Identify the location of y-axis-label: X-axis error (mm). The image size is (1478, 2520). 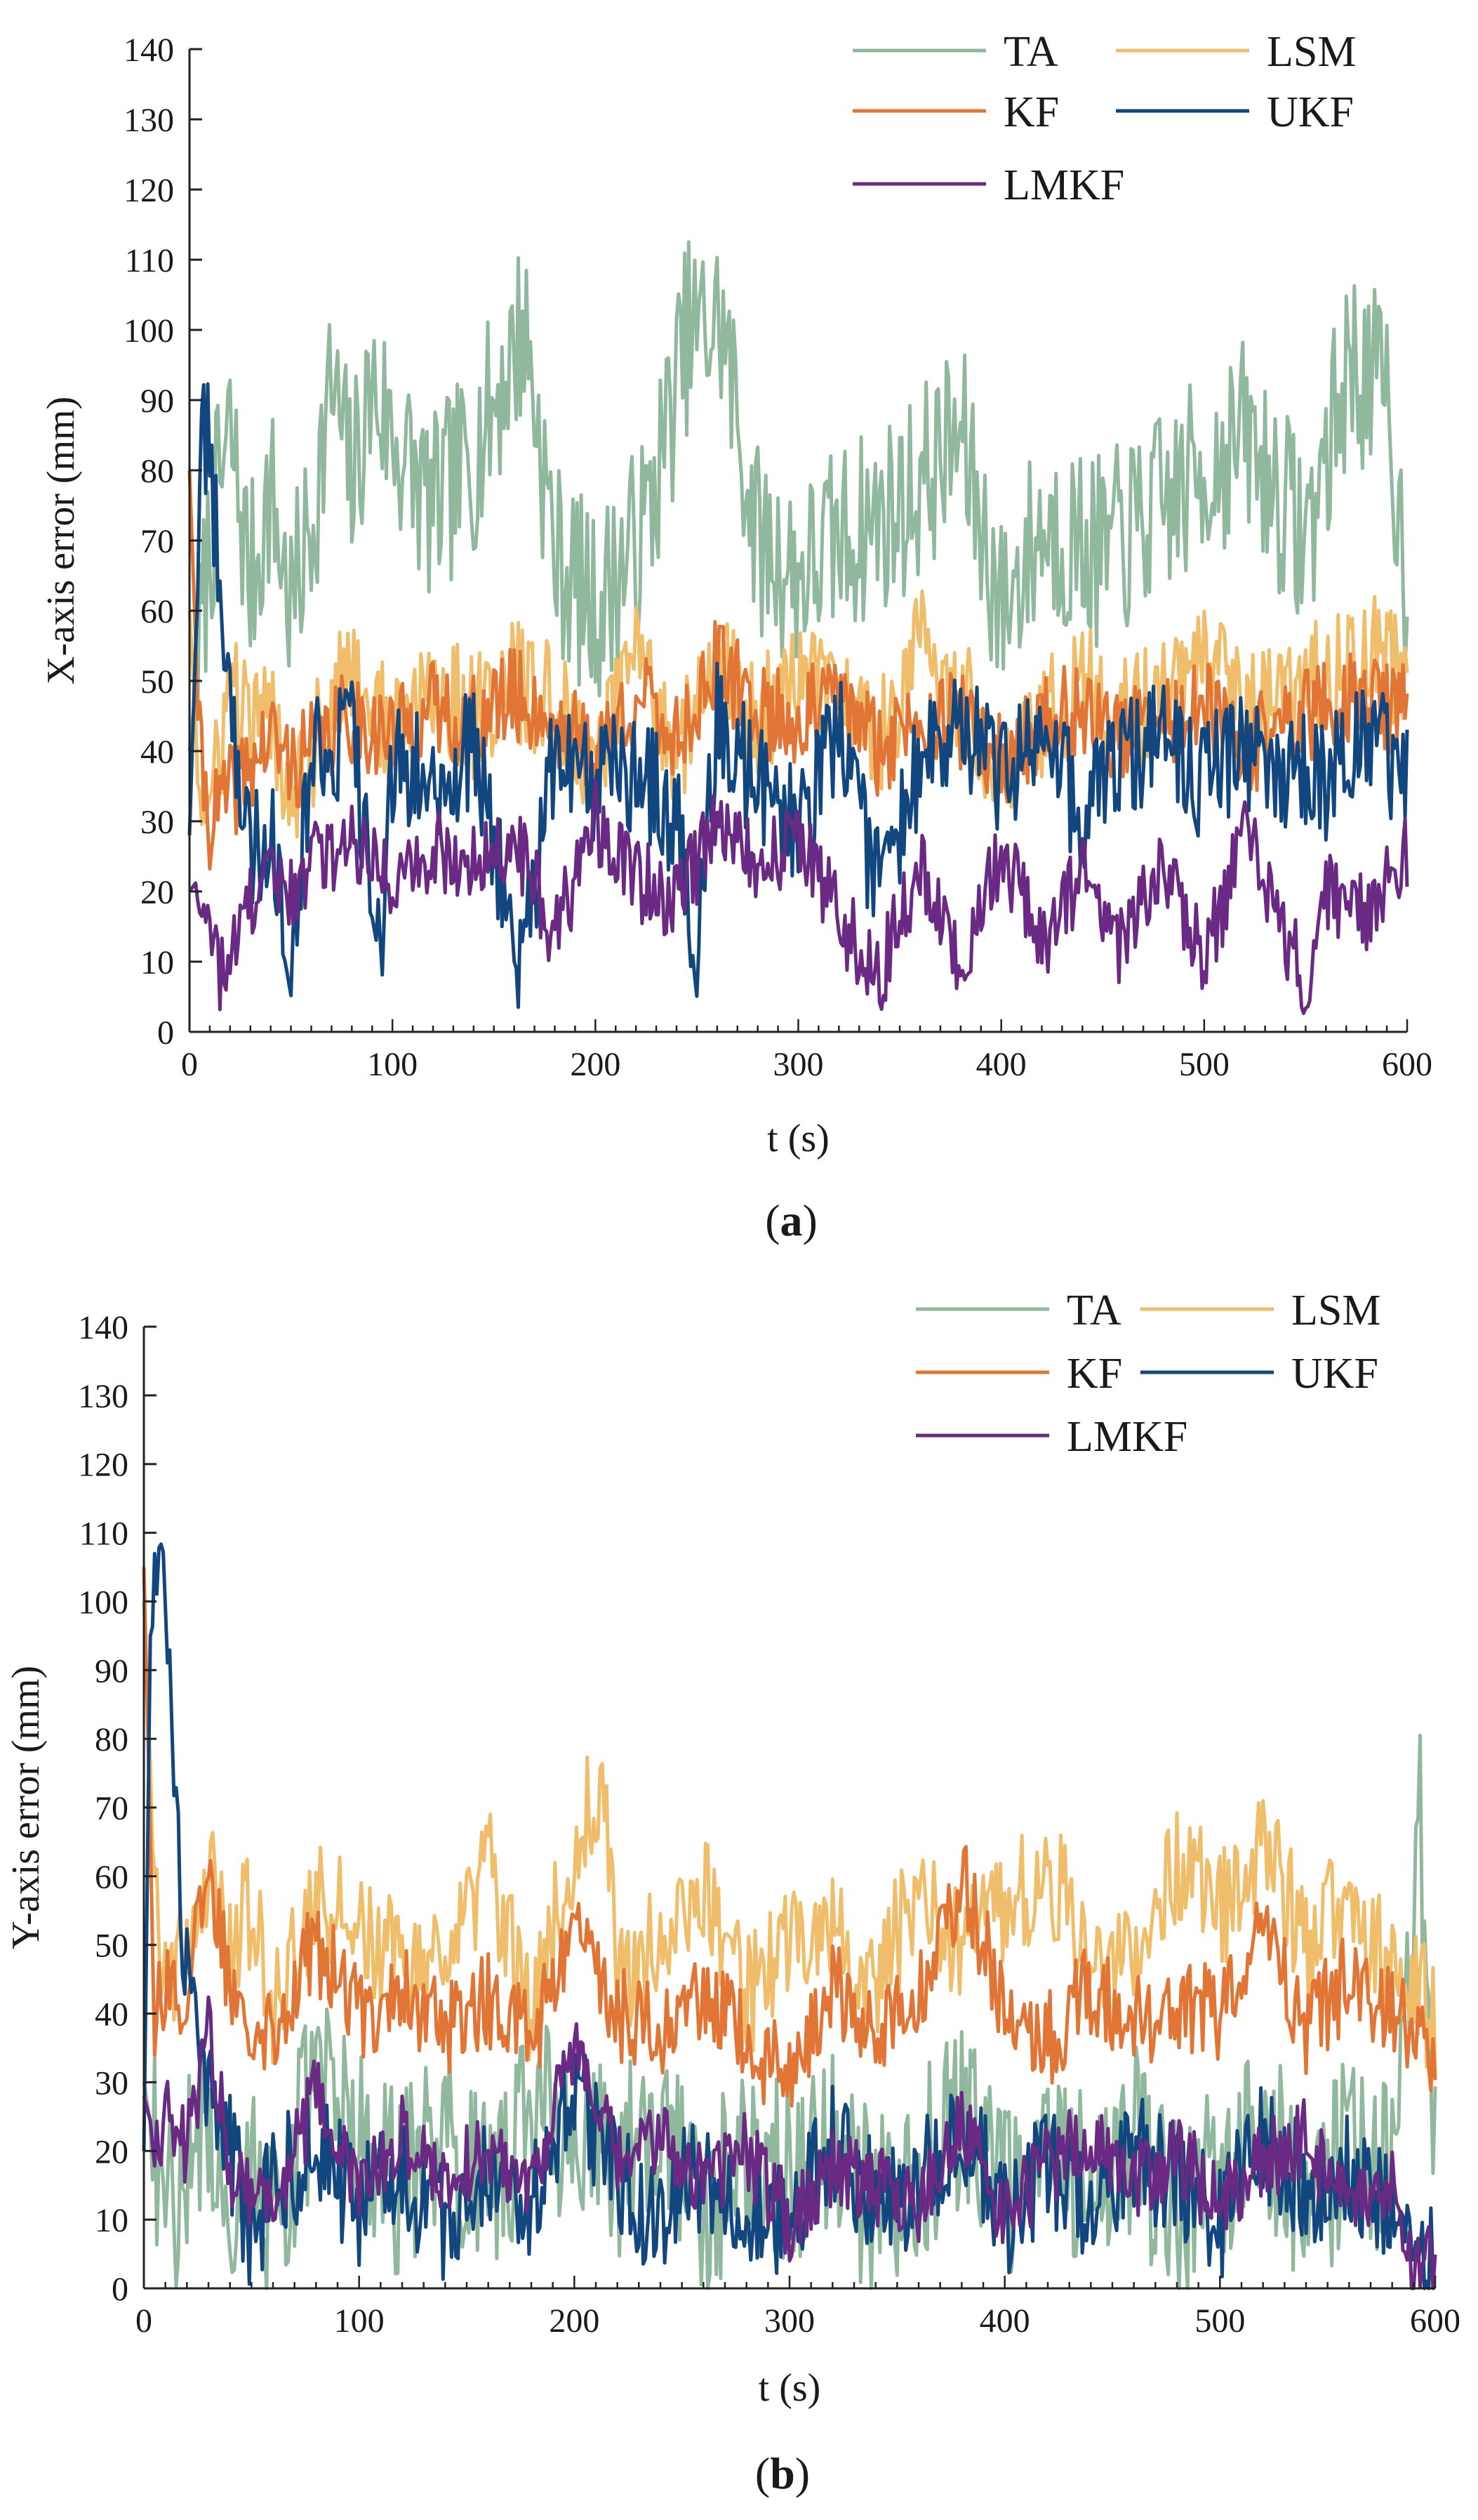
(61, 541).